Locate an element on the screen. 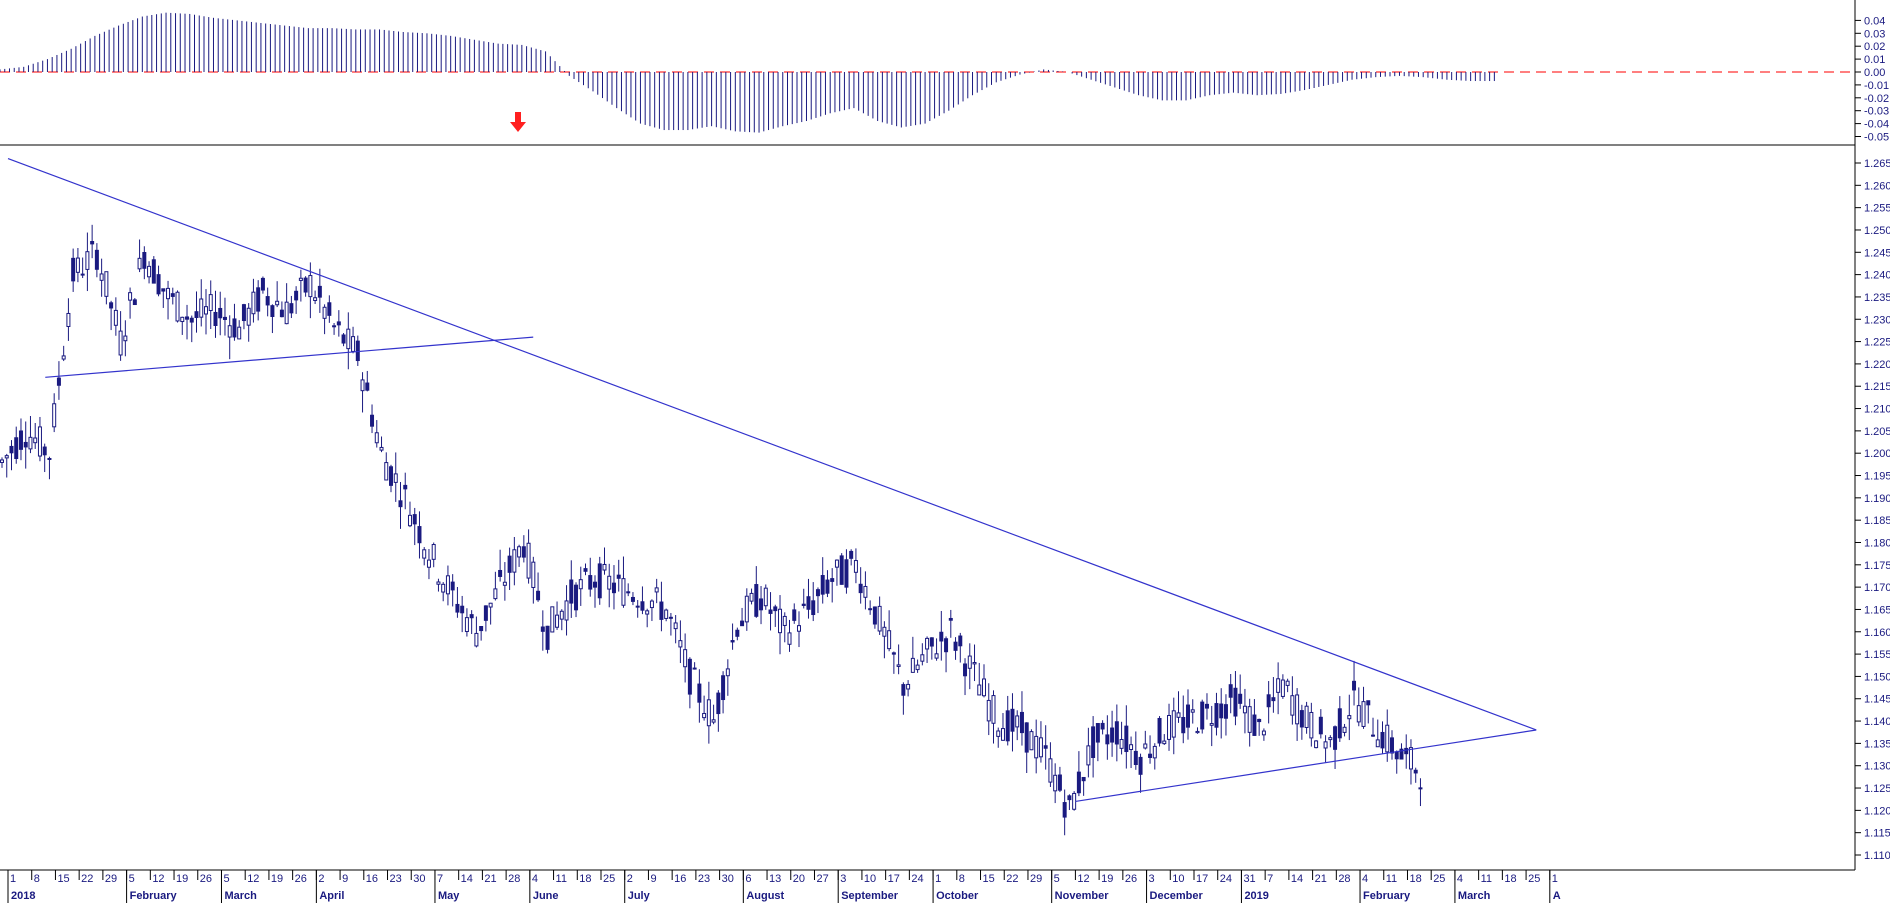 The height and width of the screenshot is (903, 1890). x-month-label: September is located at coordinates (870, 896).